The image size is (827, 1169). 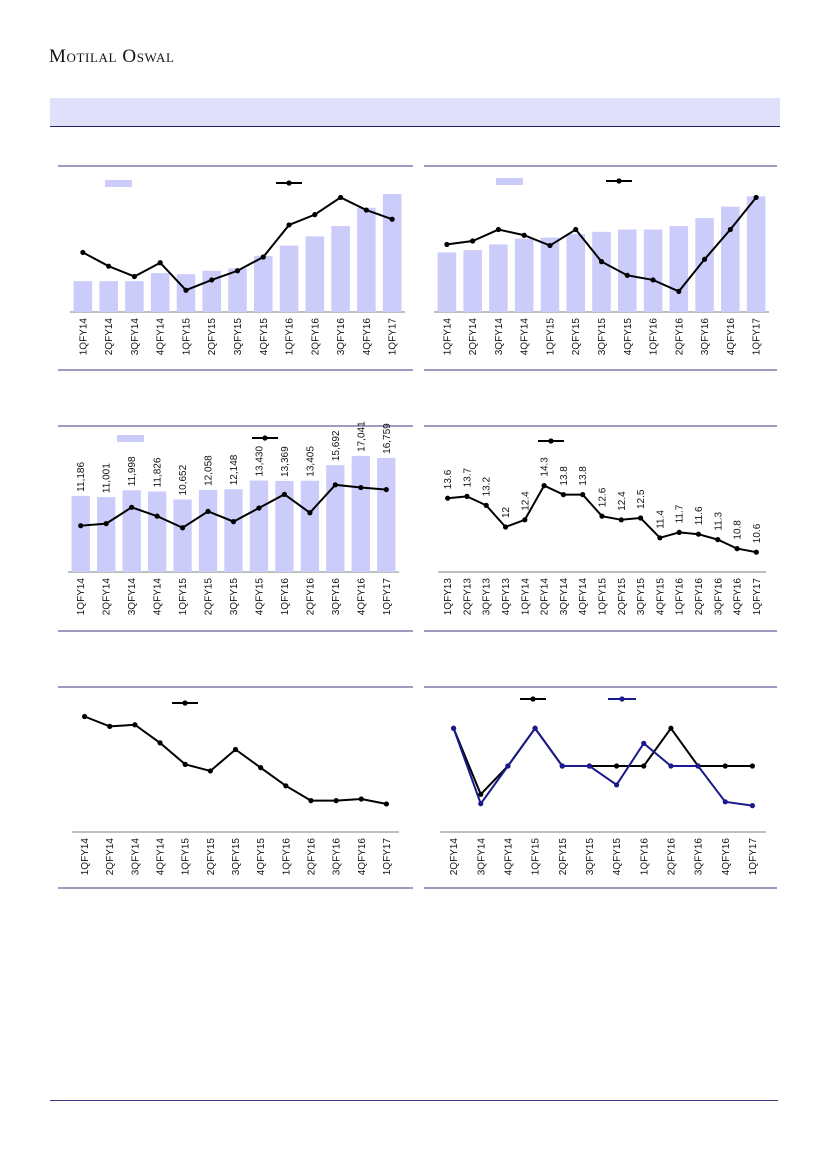 What do you see at coordinates (158, 472) in the screenshot?
I see `bar-data-label: 11,826` at bounding box center [158, 472].